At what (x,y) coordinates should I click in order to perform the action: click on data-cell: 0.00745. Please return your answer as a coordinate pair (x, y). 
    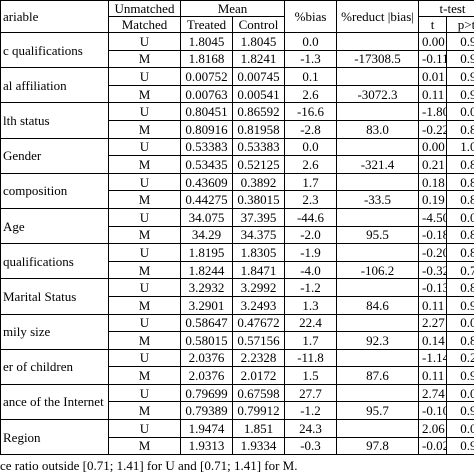
    Looking at the image, I should click on (258, 76).